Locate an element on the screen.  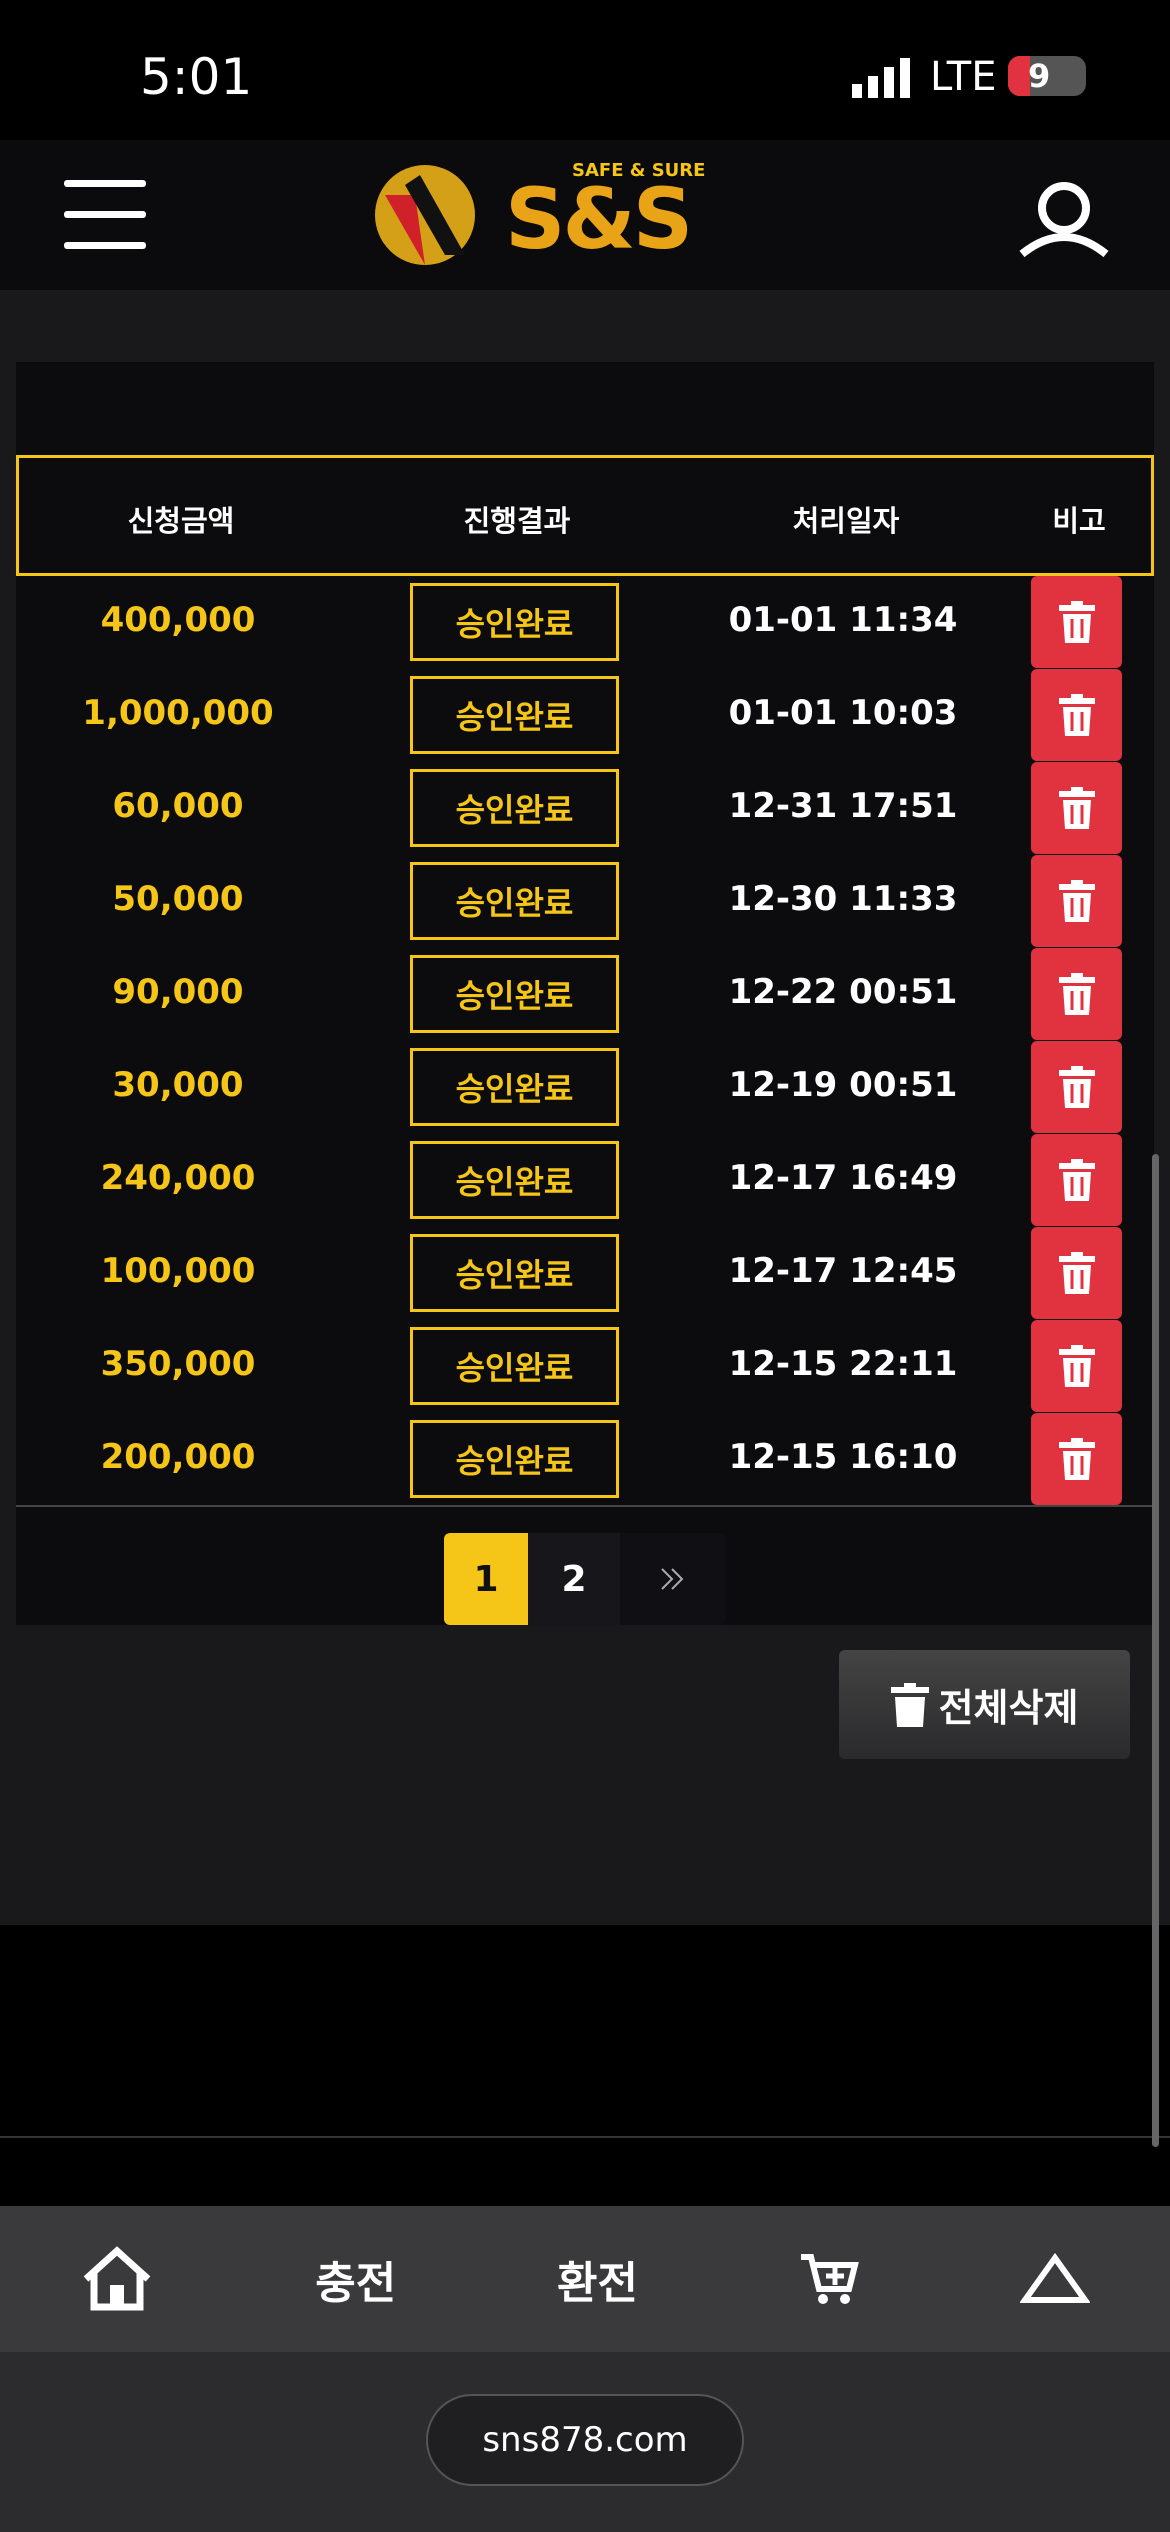
bottom-nav: 충전 환전 is located at coordinates (585, 2279).